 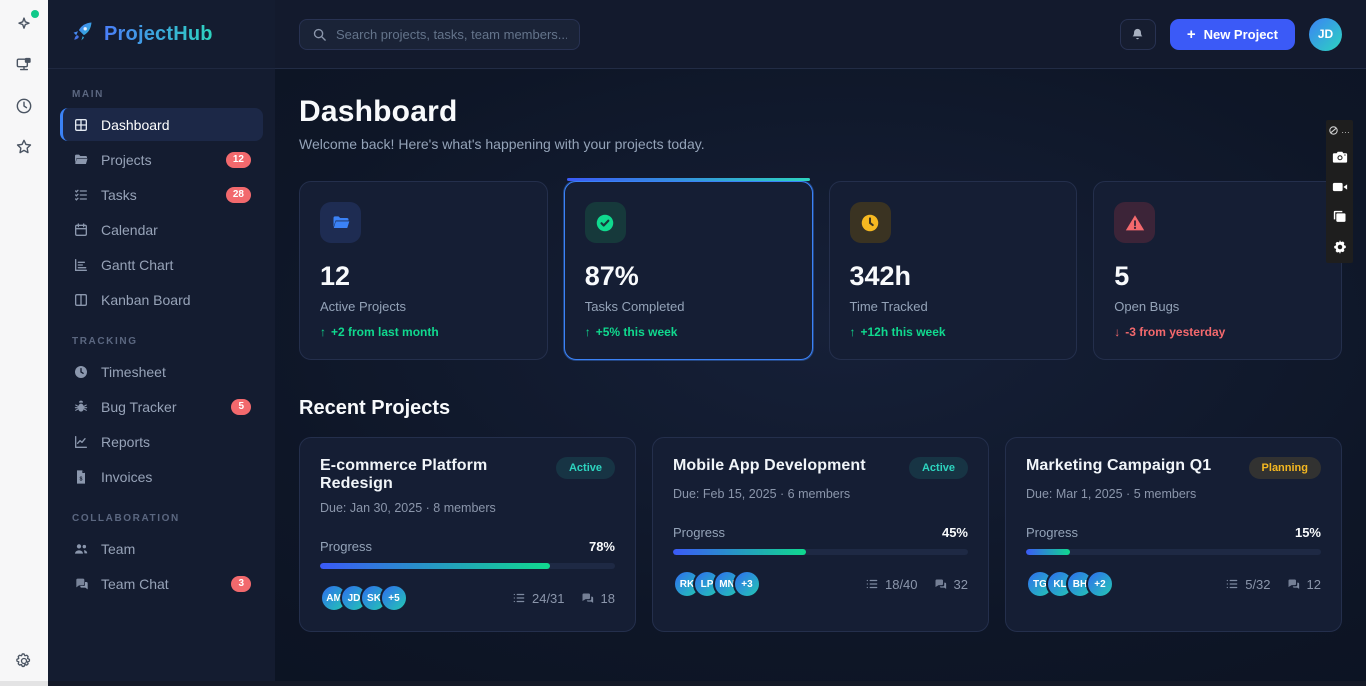 What do you see at coordinates (26, 22) in the screenshot?
I see `sparkles-icon` at bounding box center [26, 22].